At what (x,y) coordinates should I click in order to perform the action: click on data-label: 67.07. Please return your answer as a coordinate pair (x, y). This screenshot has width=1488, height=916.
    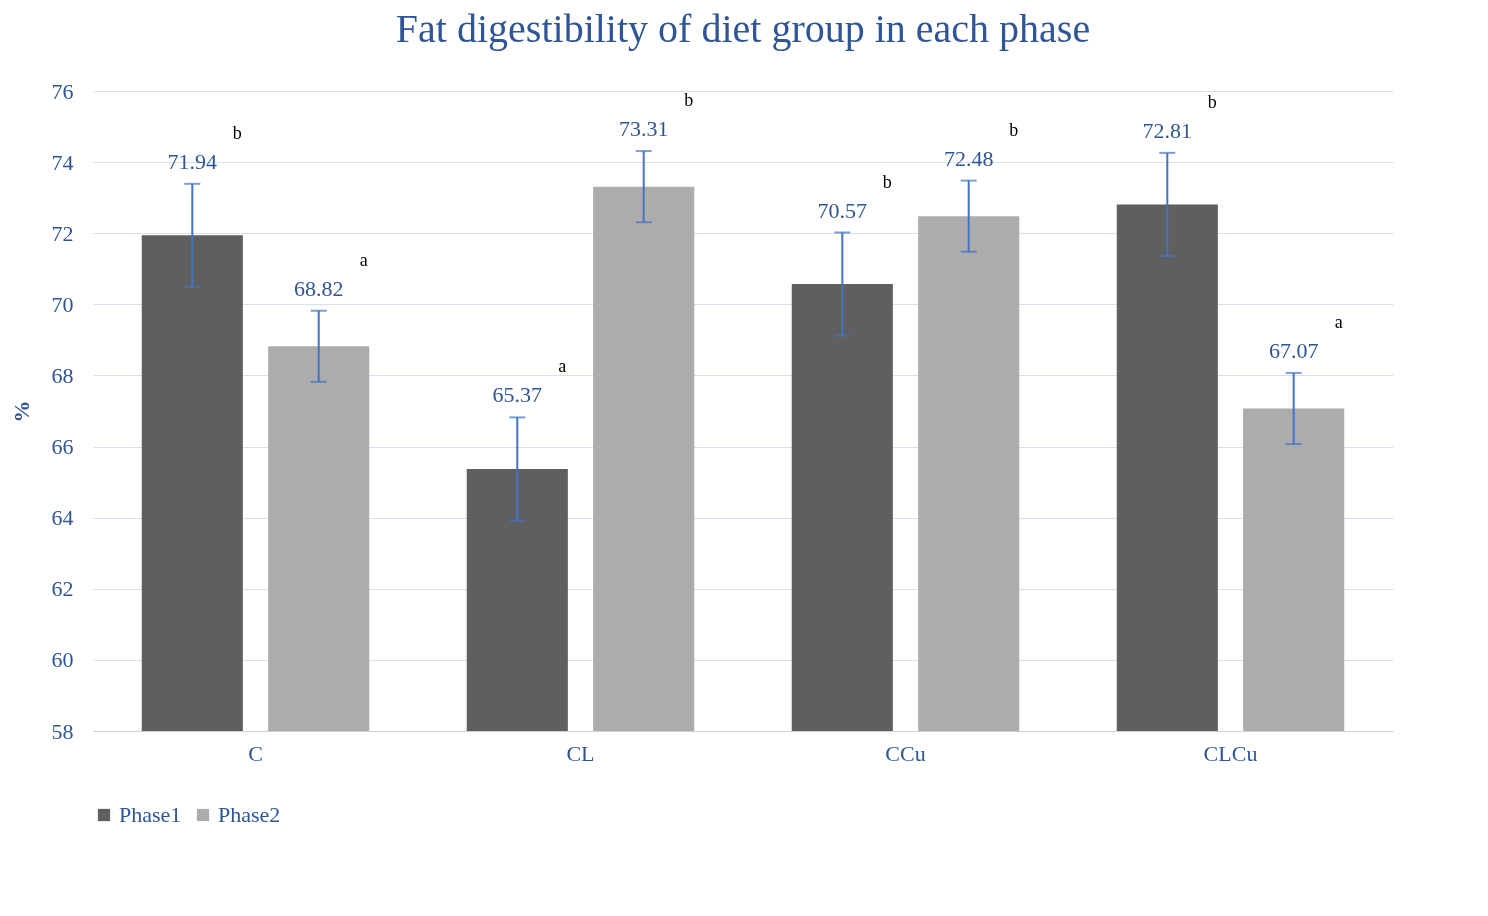
    Looking at the image, I should click on (1293, 350).